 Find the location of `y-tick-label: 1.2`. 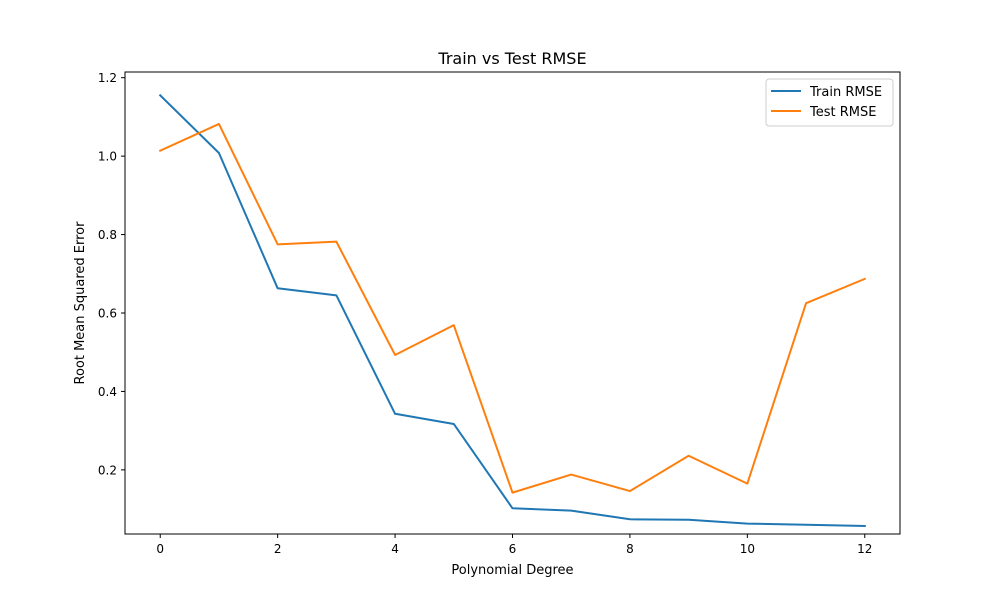

y-tick-label: 1.2 is located at coordinates (107, 78).